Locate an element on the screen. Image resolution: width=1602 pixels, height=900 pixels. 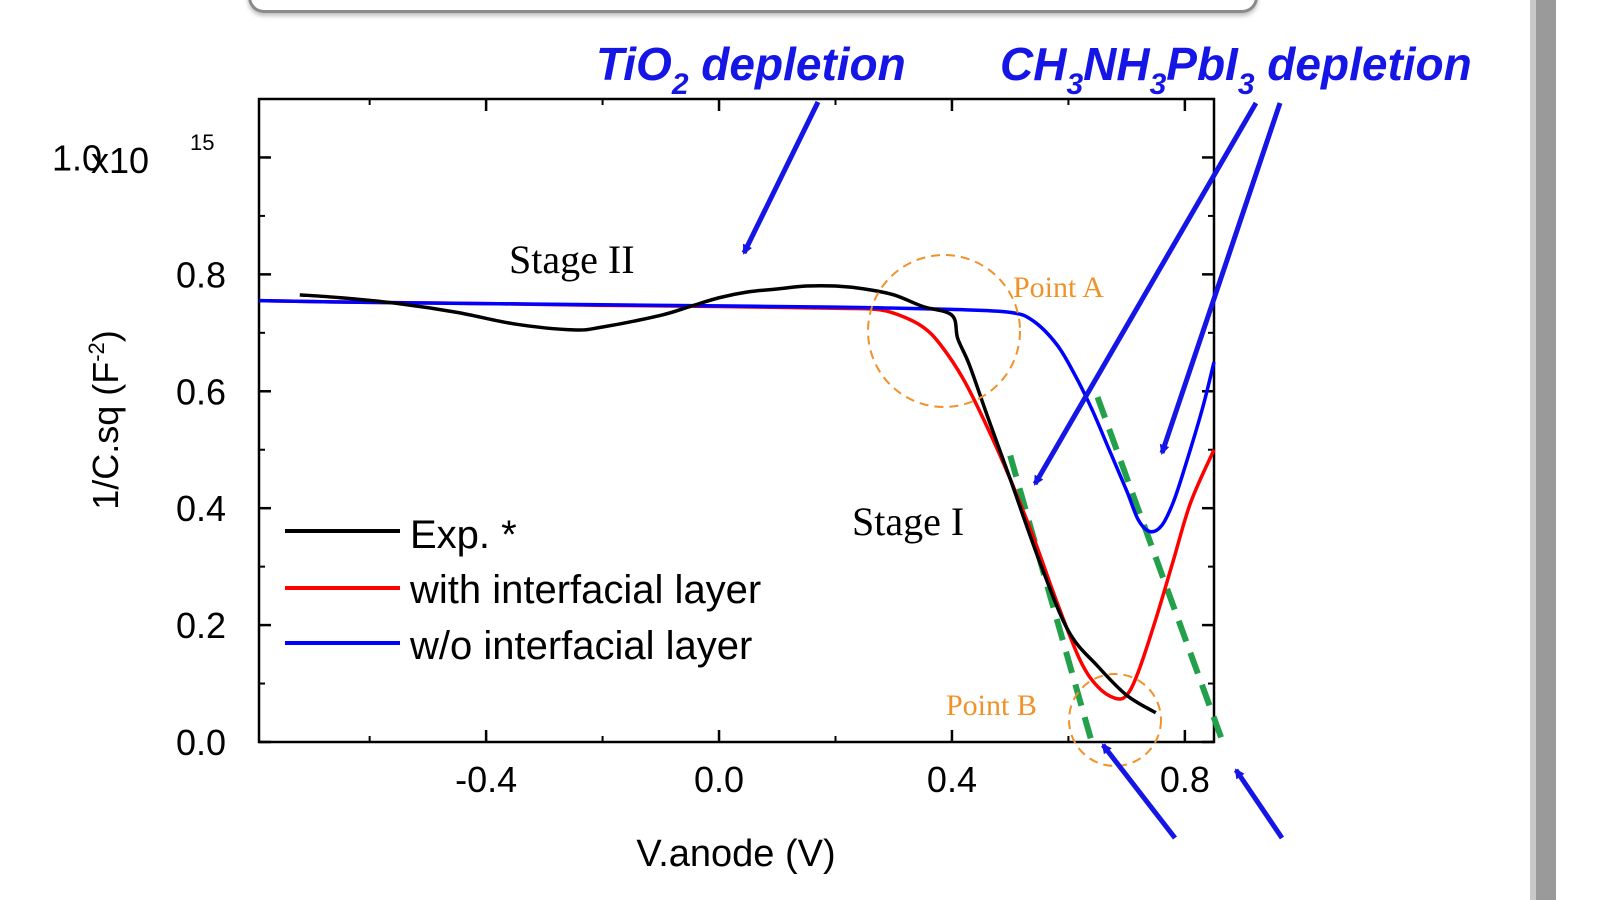
x-tick-label: 0.0 is located at coordinates (719, 779).